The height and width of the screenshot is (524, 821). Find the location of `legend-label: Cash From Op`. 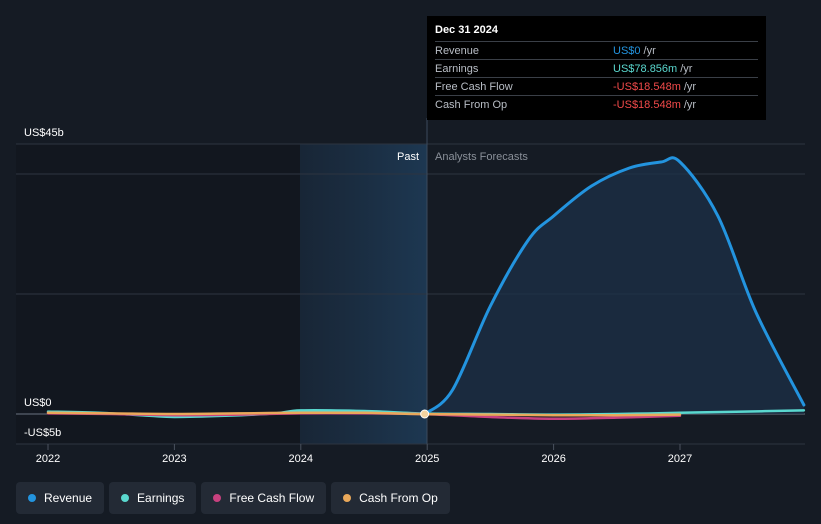

legend-label: Cash From Op is located at coordinates (398, 498).